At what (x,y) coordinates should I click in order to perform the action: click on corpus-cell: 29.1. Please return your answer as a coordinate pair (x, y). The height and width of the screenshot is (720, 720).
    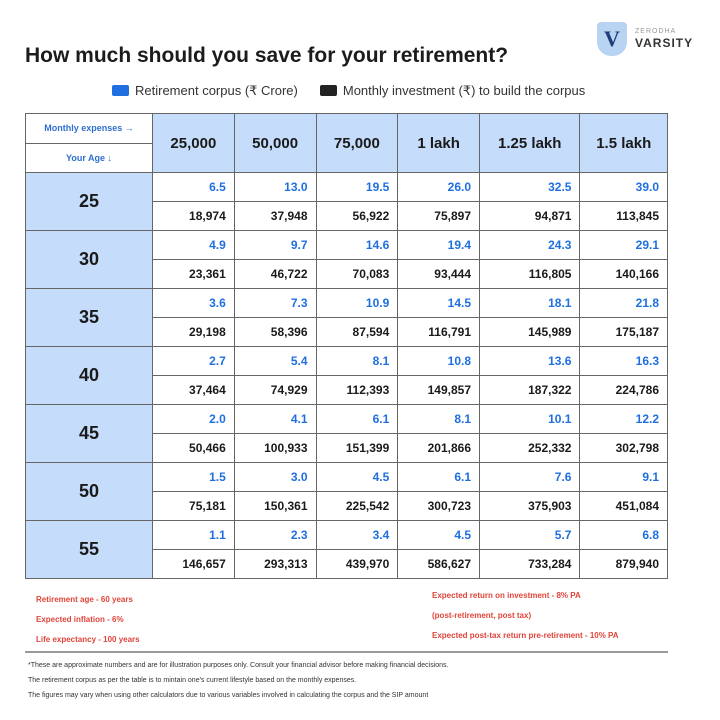
    Looking at the image, I should click on (623, 245).